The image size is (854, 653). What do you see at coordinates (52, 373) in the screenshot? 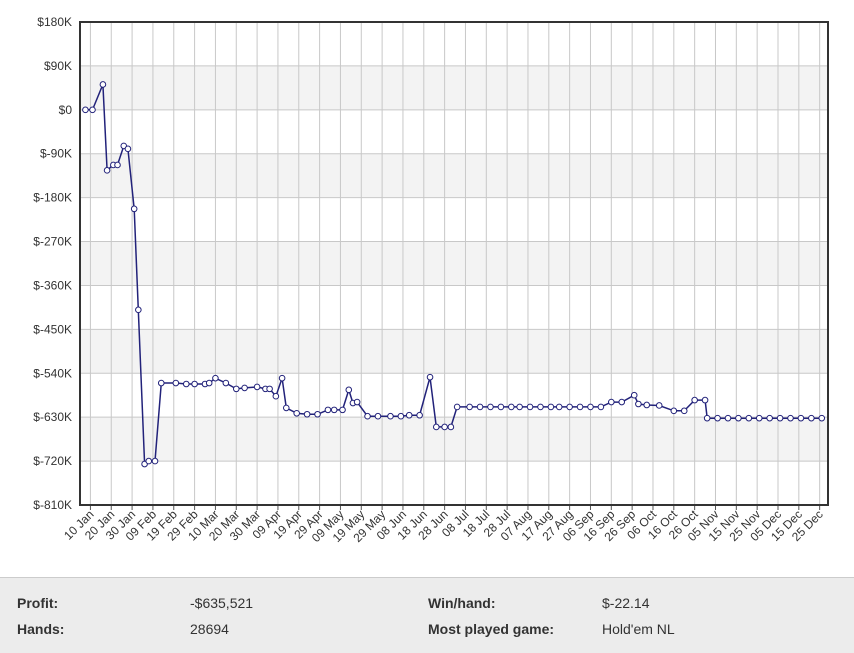
I see `y-tick-label: $-540K` at bounding box center [52, 373].